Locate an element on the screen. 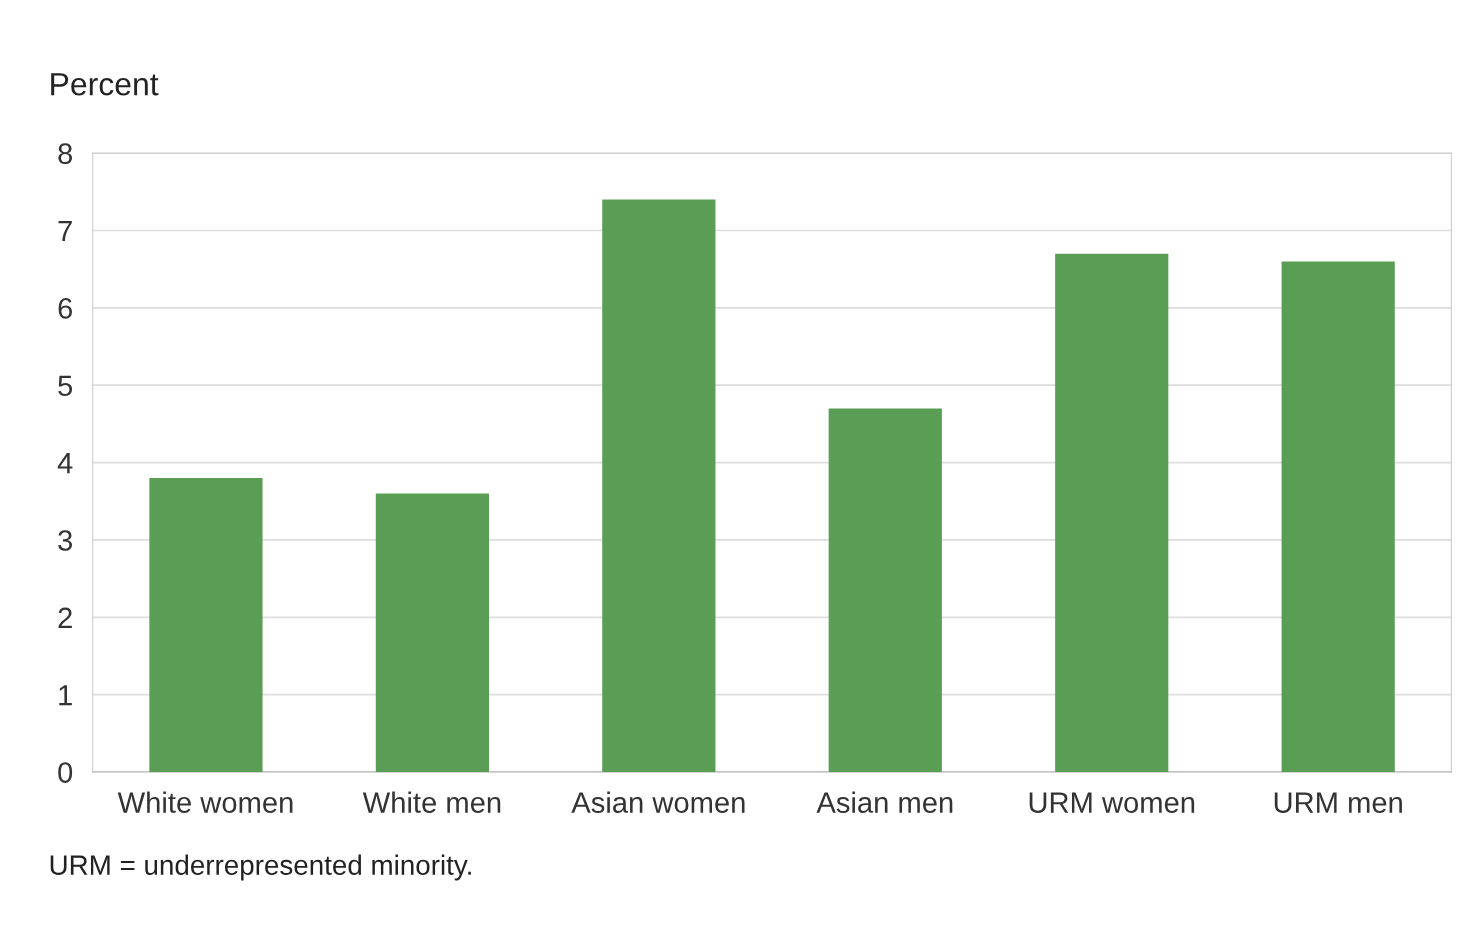  y-tick-label: 4 is located at coordinates (65, 463).